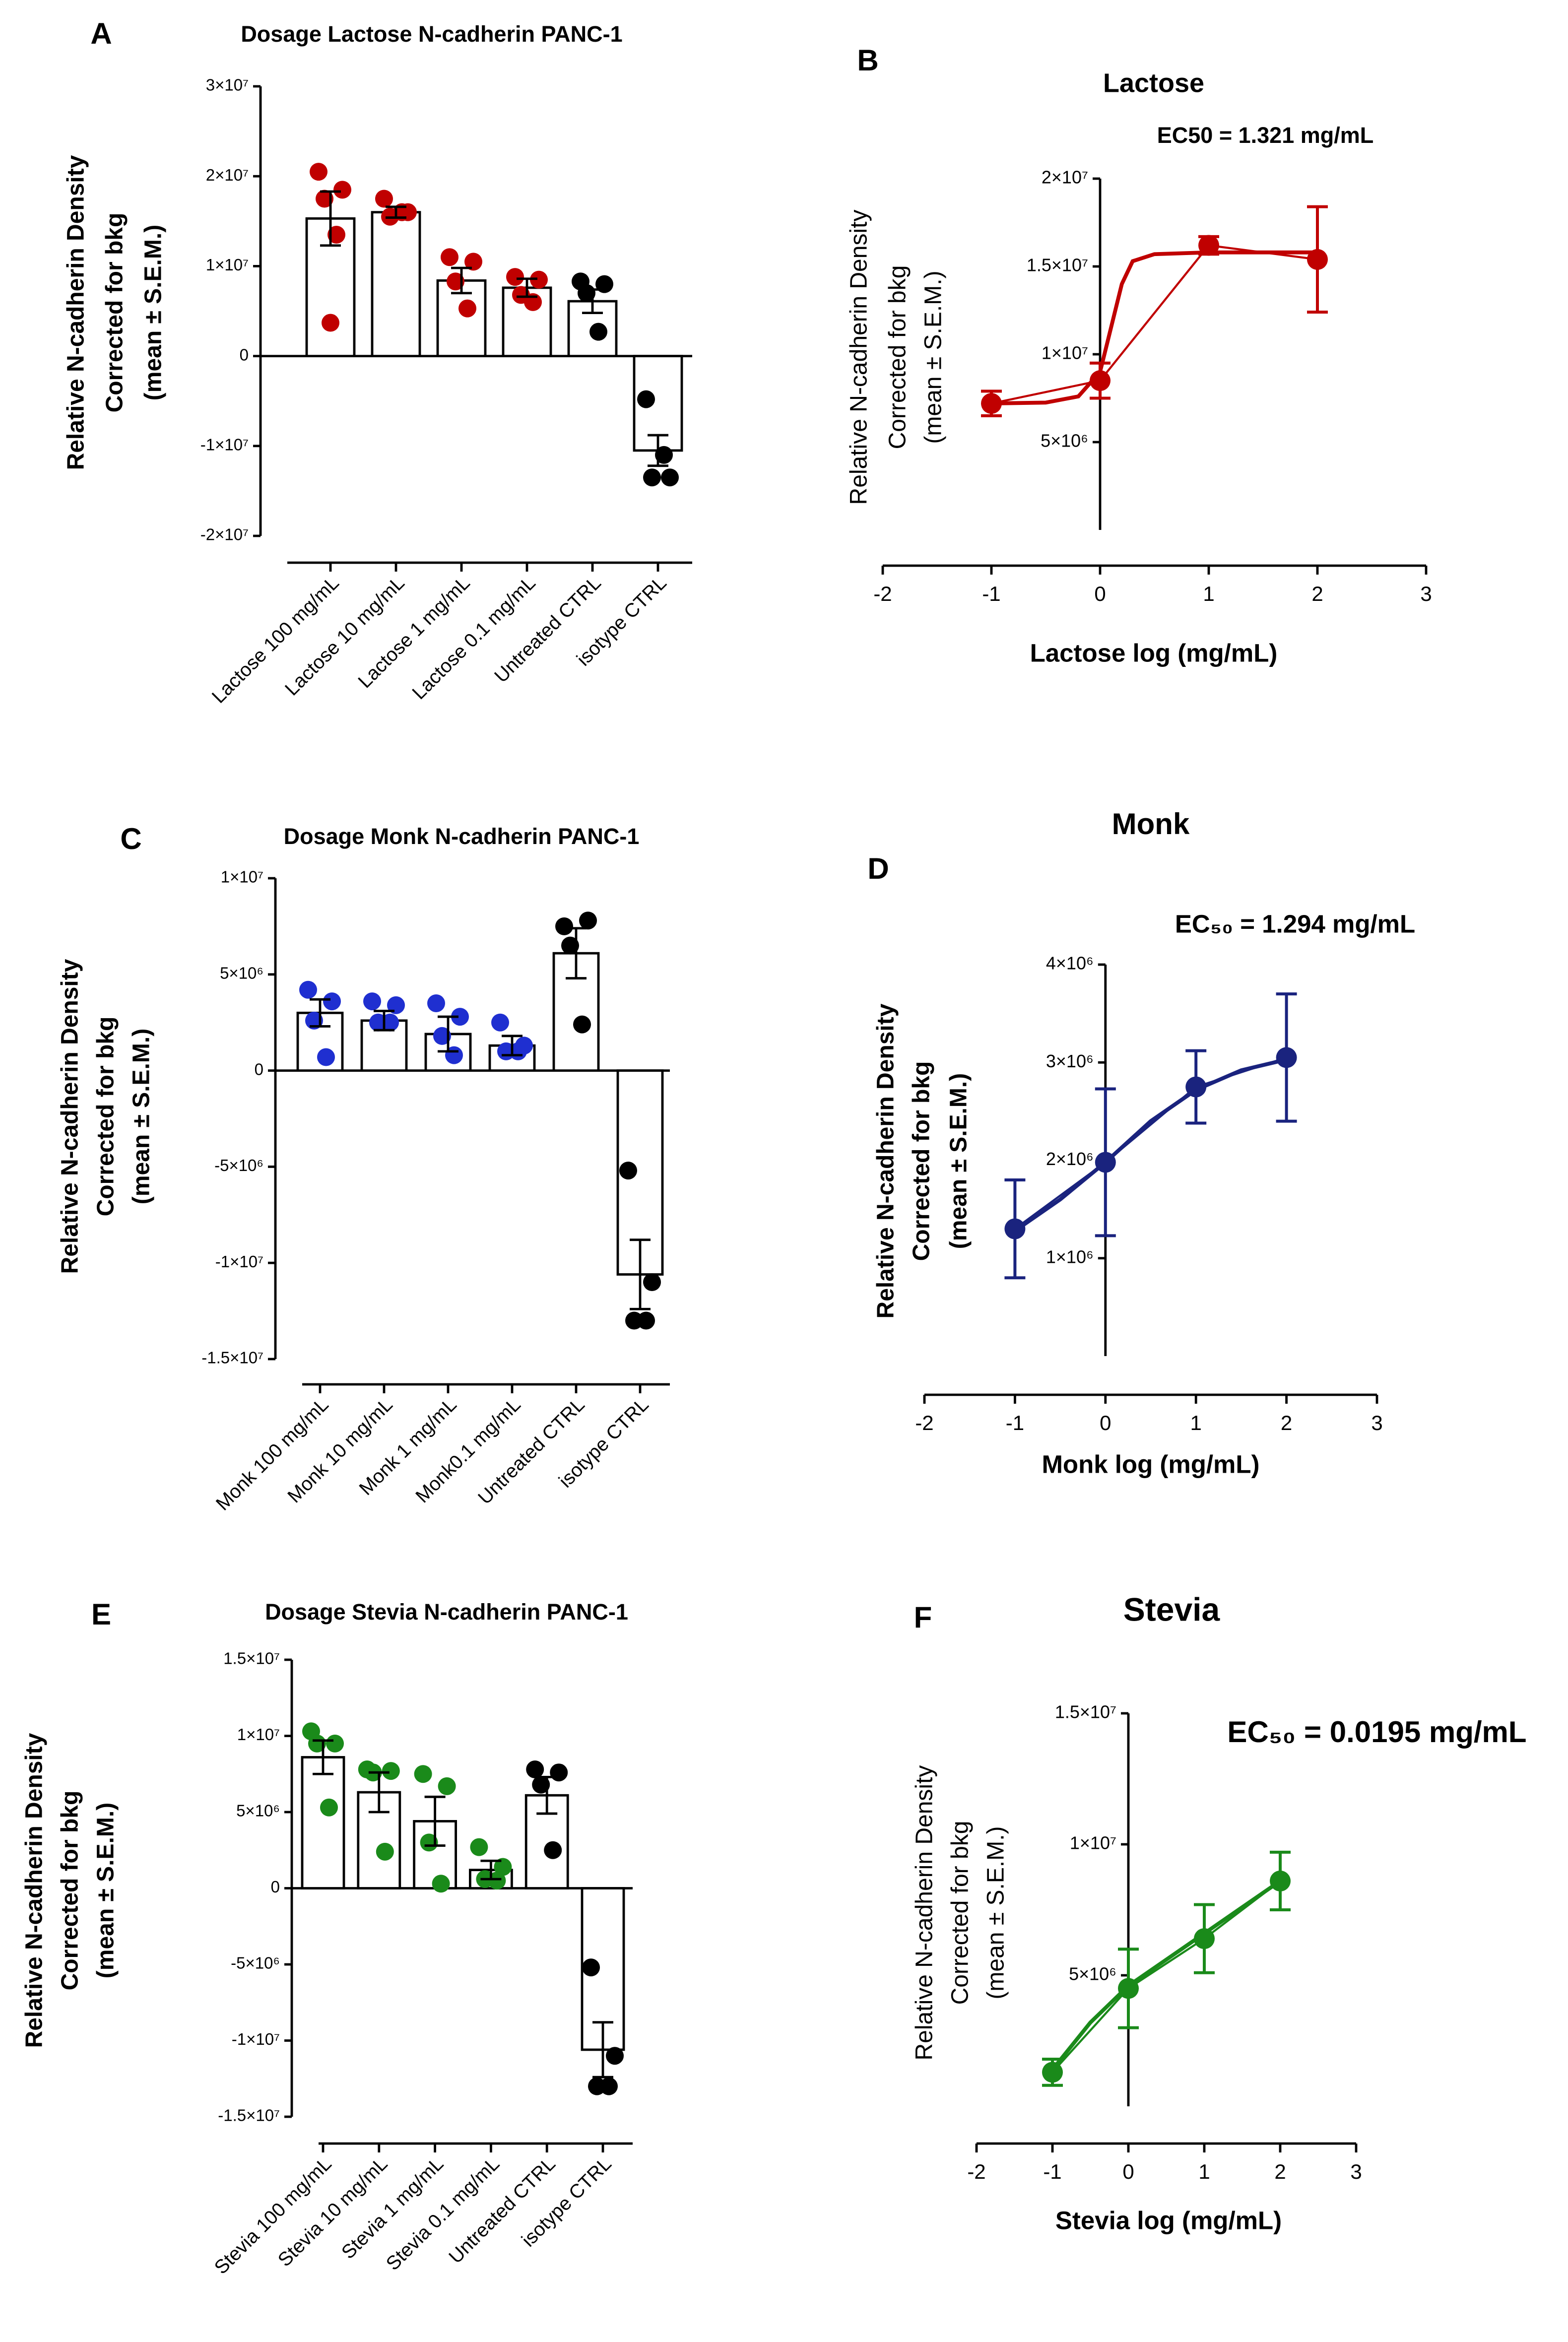 The height and width of the screenshot is (2342, 1568). I want to click on chart-title: Dosage Stevia N-cadherin PANC-1, so click(446, 1612).